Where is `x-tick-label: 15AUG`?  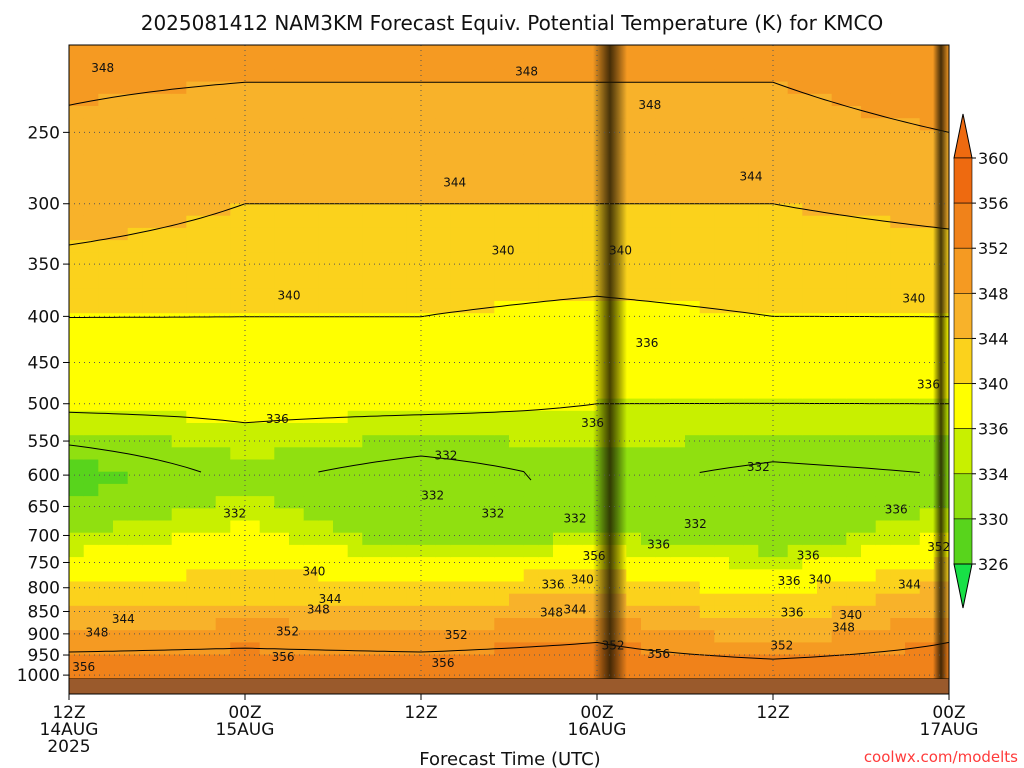 x-tick-label: 15AUG is located at coordinates (245, 730).